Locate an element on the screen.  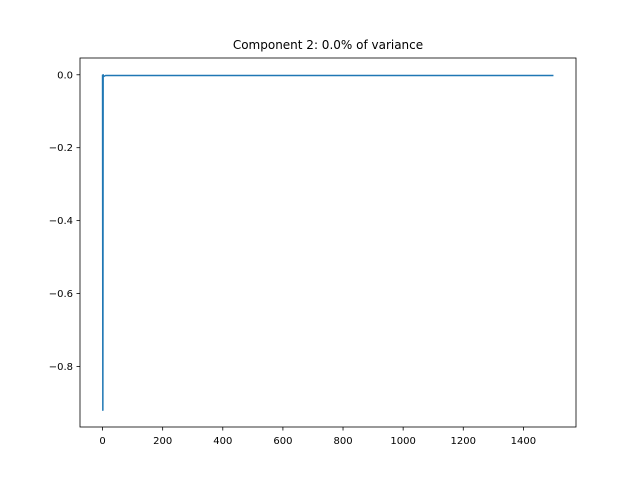
y-tick-label: −0.6 is located at coordinates (61, 294).